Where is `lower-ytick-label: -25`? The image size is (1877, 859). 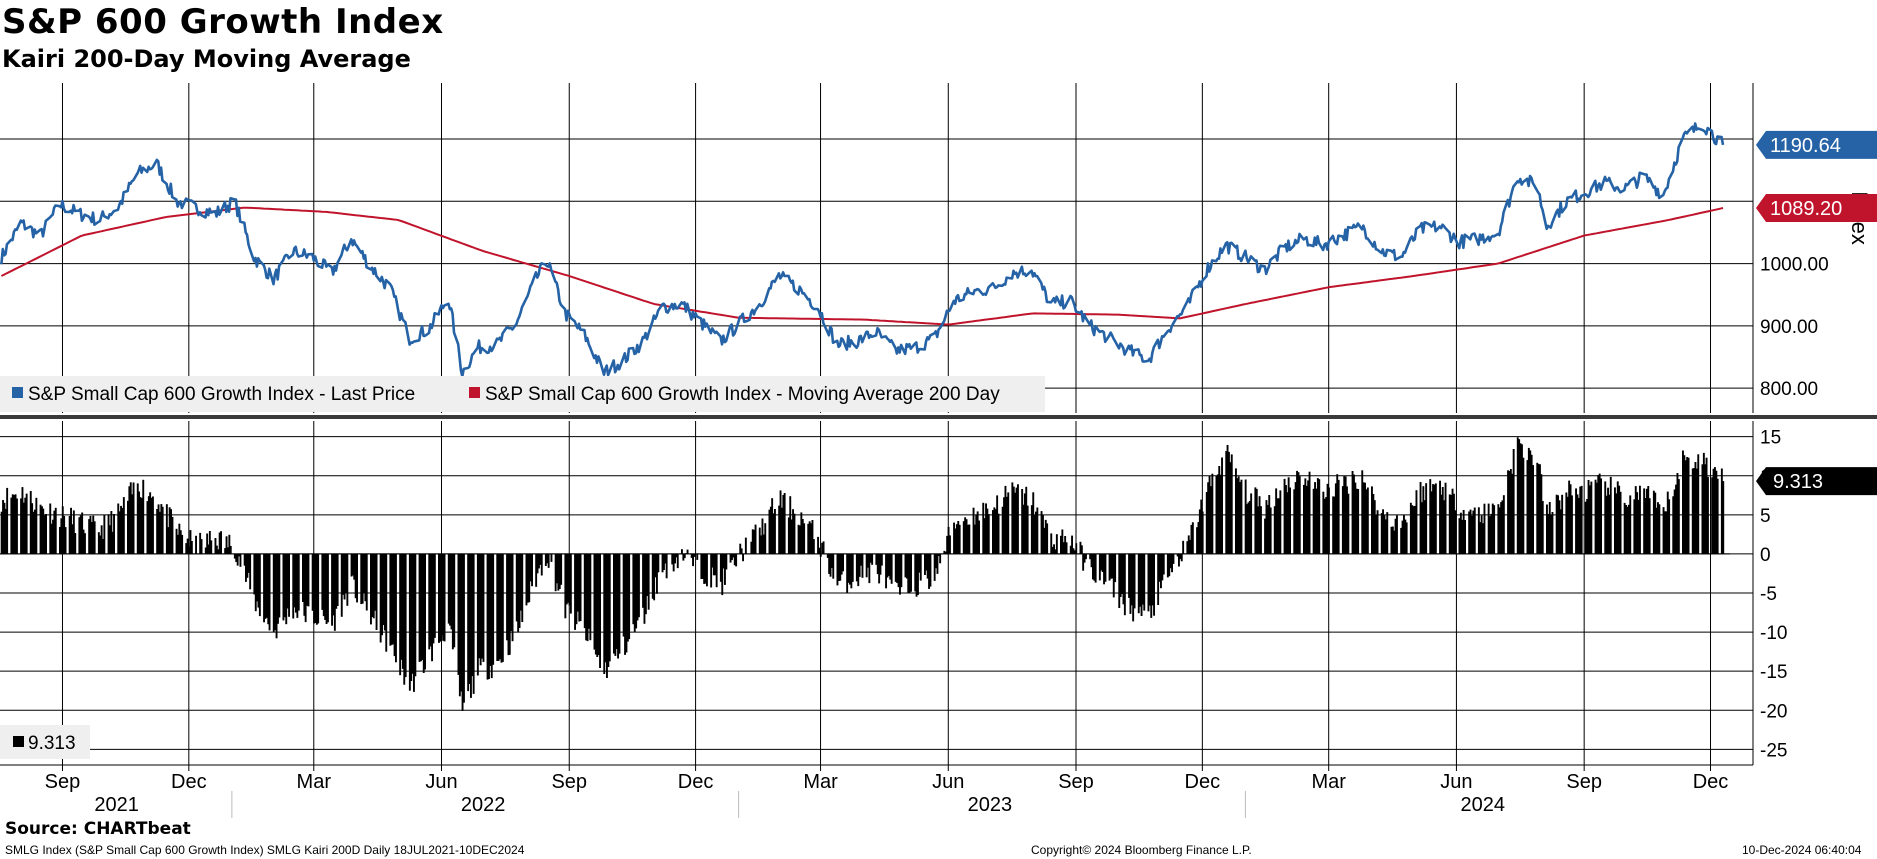
lower-ytick-label: -25 is located at coordinates (1773, 750).